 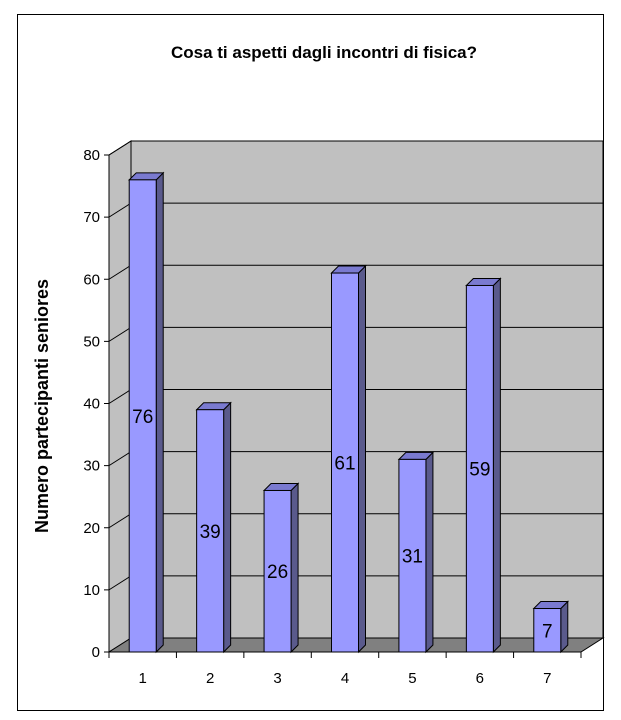 What do you see at coordinates (91, 155) in the screenshot?
I see `y-tick-label: 80` at bounding box center [91, 155].